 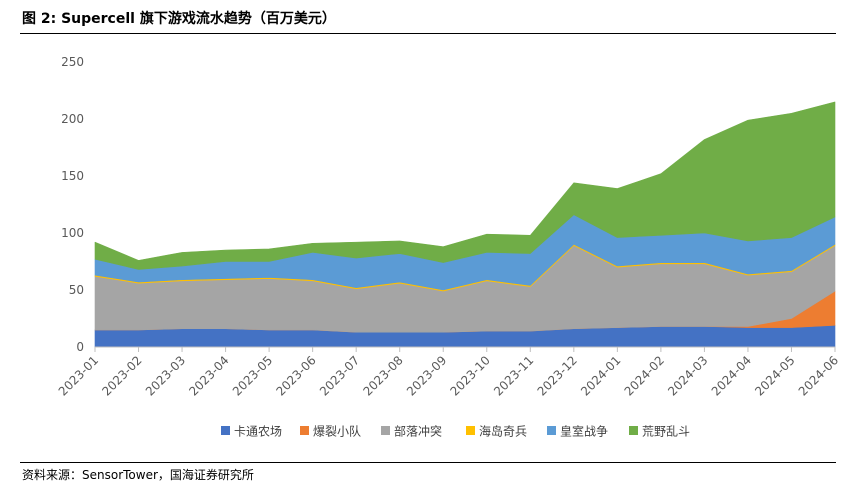 I want to click on y-tick-label: 150, so click(x=72, y=176).